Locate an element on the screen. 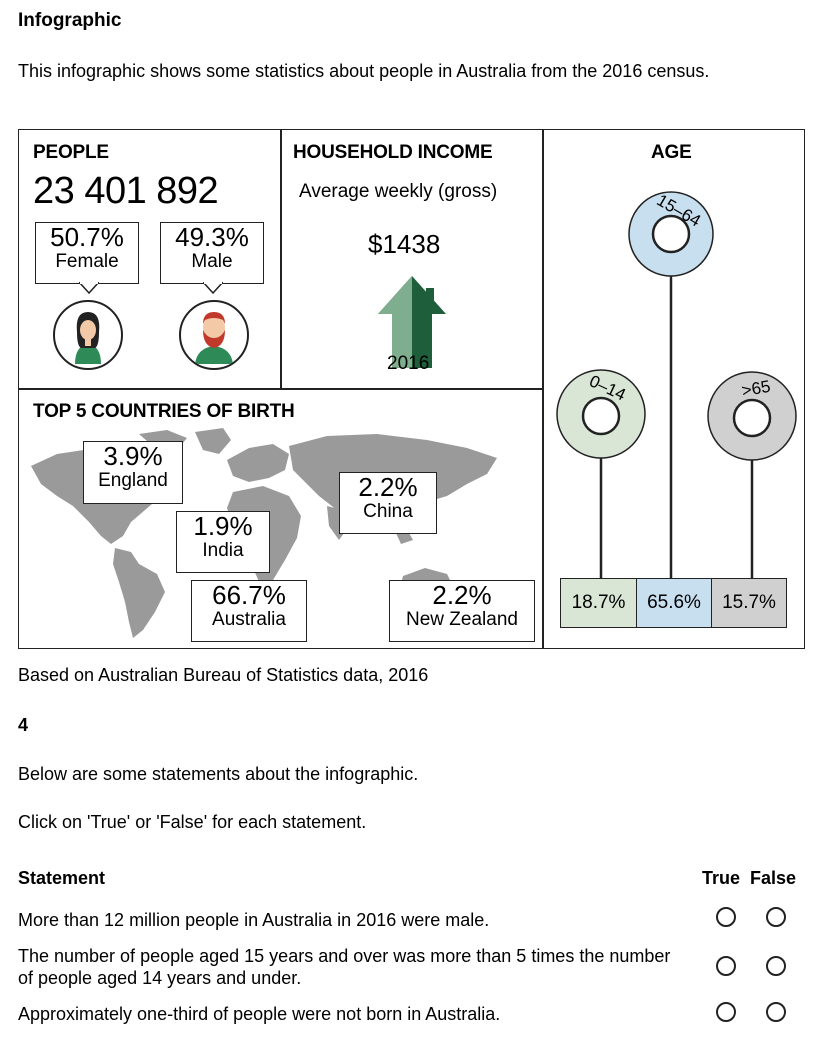 The width and height of the screenshot is (836, 1056). age-pct-0-14: 18.7% is located at coordinates (598, 603).